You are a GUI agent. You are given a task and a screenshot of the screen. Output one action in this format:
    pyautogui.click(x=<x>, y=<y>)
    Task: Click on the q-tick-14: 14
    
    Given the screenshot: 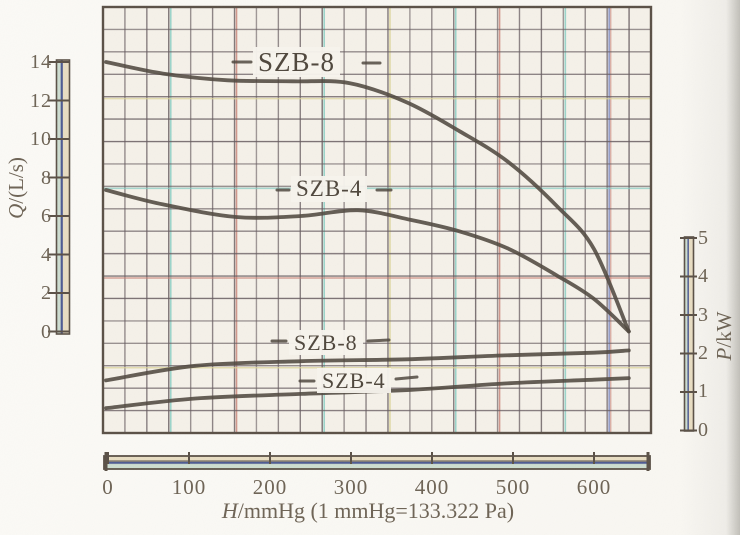 What is the action you would take?
    pyautogui.click(x=41, y=62)
    